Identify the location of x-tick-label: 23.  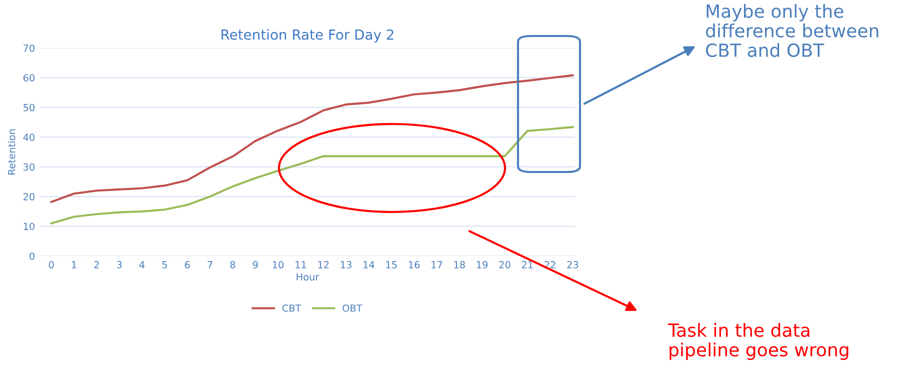
(572, 264).